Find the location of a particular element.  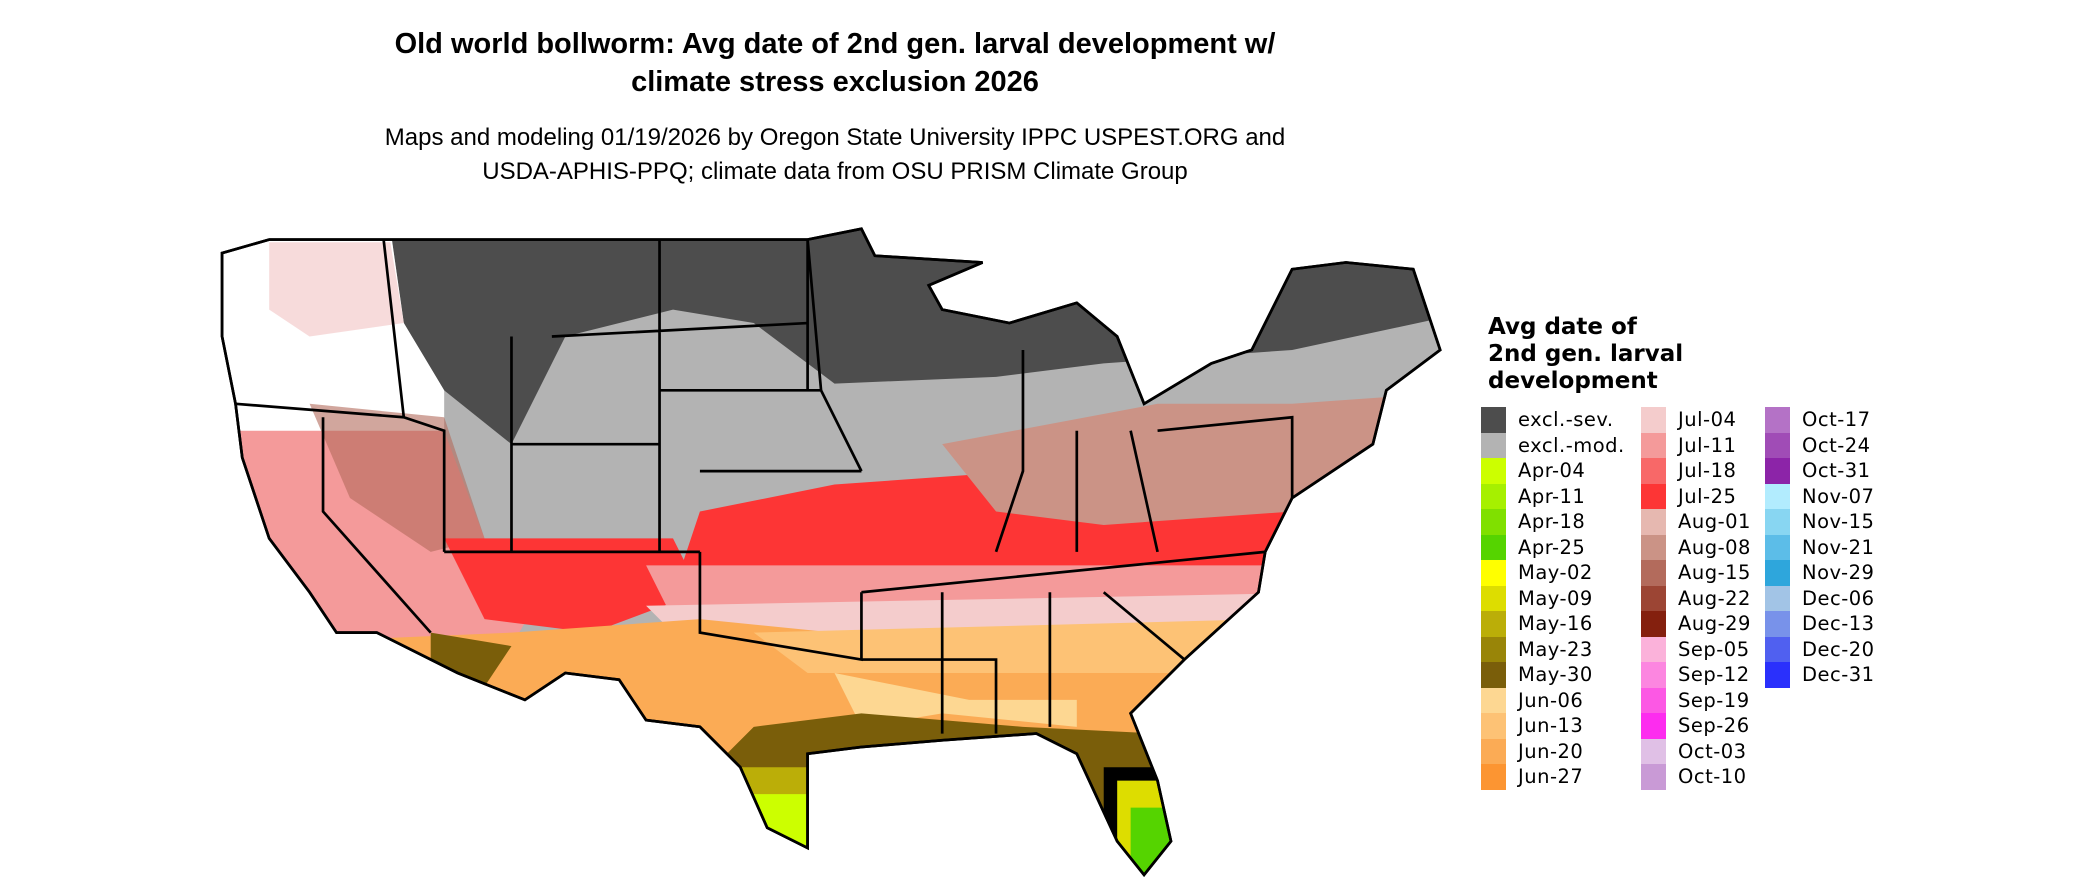

legend-item: Jun-06 is located at coordinates (1553, 700).